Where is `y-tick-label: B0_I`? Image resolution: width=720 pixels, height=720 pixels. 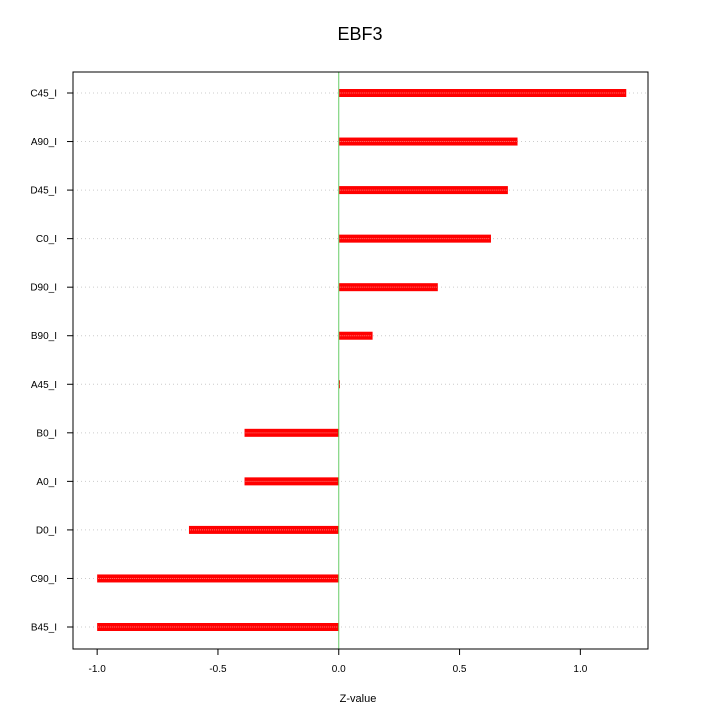
y-tick-label: B0_I is located at coordinates (46, 433).